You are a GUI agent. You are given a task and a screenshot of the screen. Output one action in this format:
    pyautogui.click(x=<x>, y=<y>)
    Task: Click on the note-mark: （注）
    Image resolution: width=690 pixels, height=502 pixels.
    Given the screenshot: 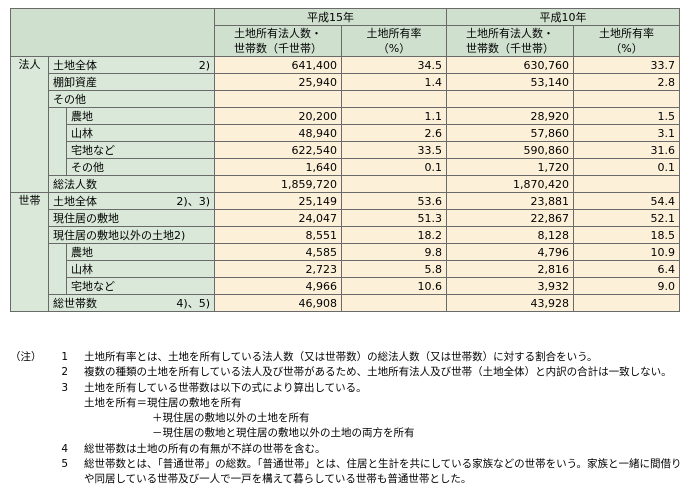 What is the action you would take?
    pyautogui.click(x=26, y=357)
    